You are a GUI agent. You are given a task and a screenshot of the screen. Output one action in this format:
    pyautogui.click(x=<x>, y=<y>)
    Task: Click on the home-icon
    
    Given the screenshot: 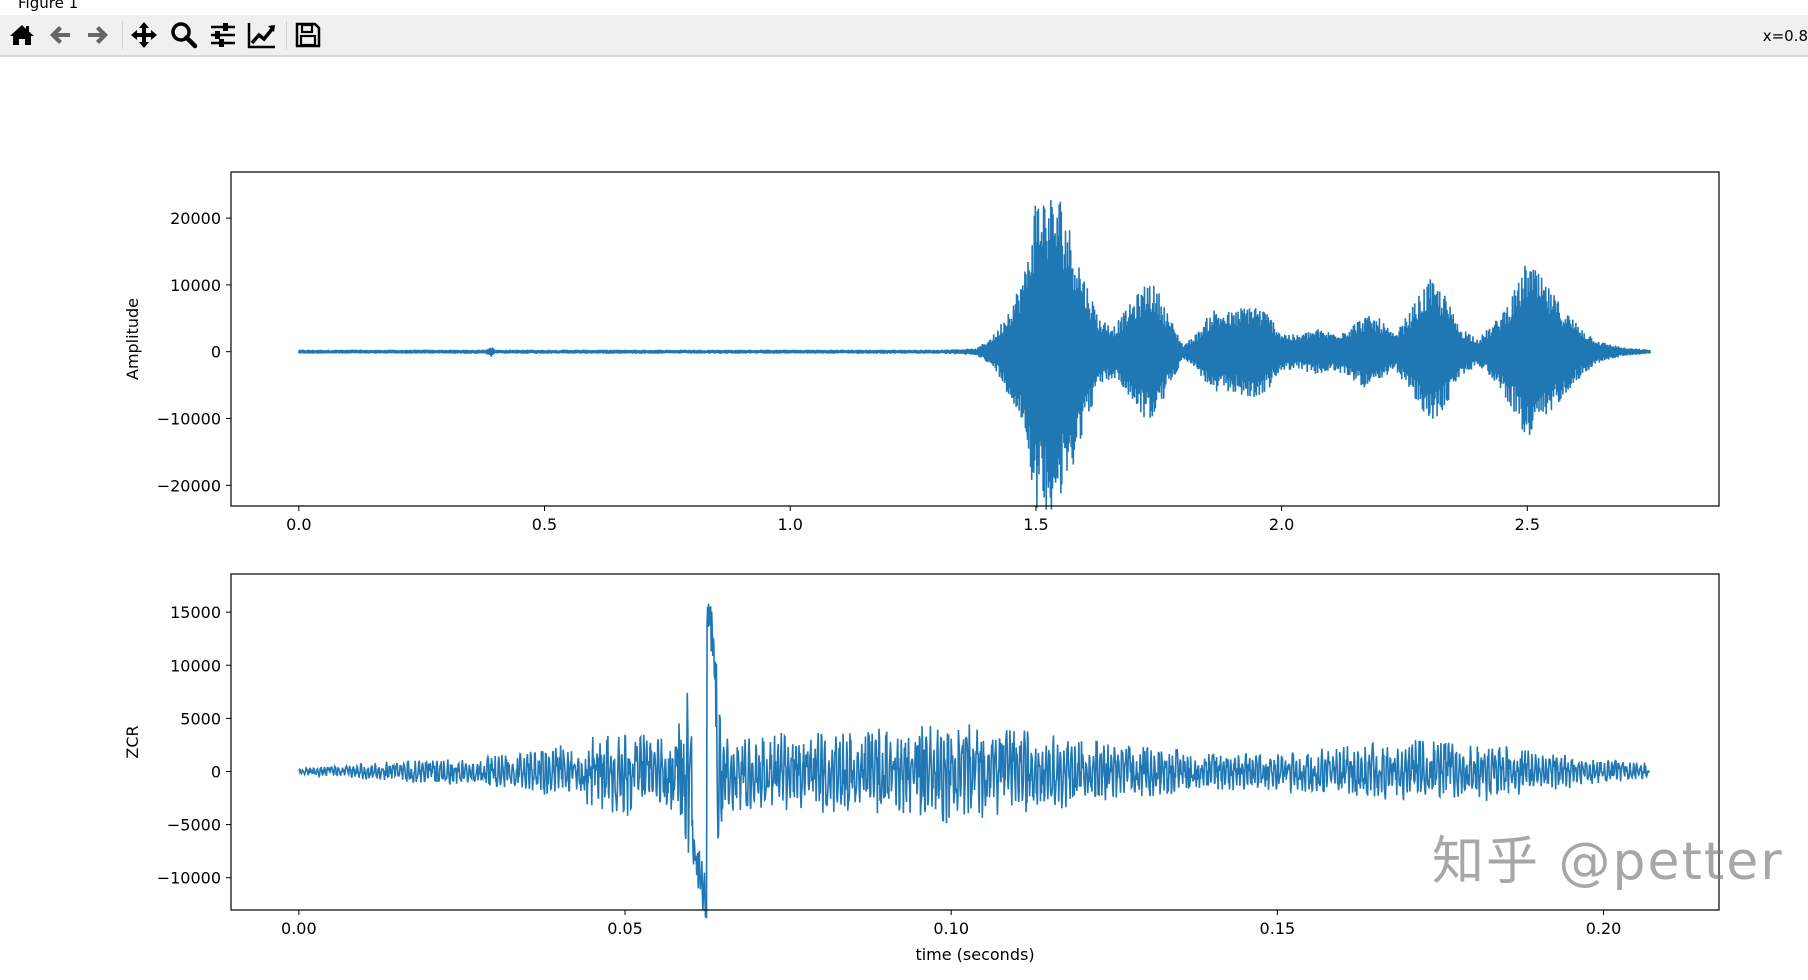 What is the action you would take?
    pyautogui.click(x=22, y=35)
    